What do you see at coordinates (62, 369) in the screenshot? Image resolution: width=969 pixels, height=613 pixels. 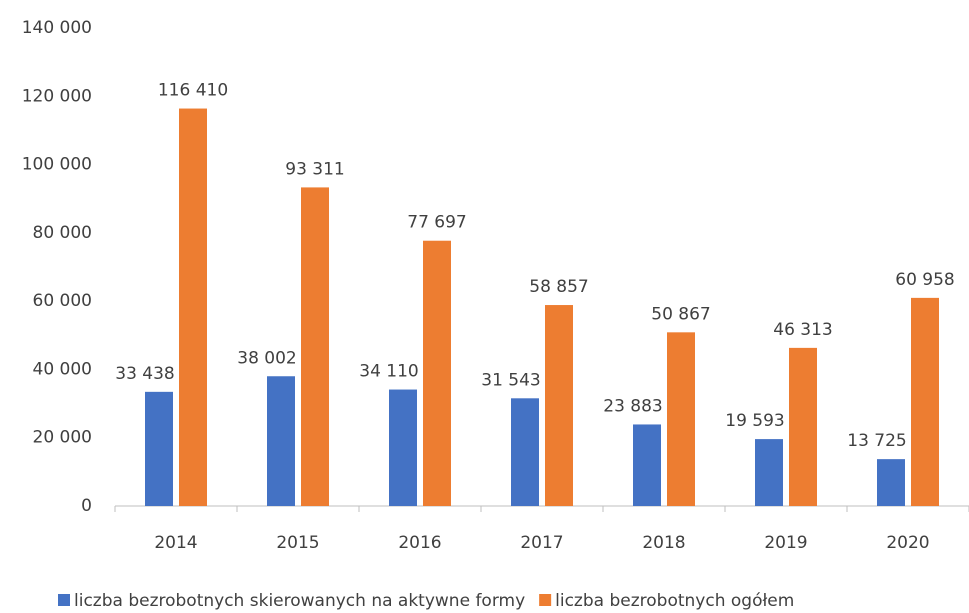 I see `y-tick-label: 40 000` at bounding box center [62, 369].